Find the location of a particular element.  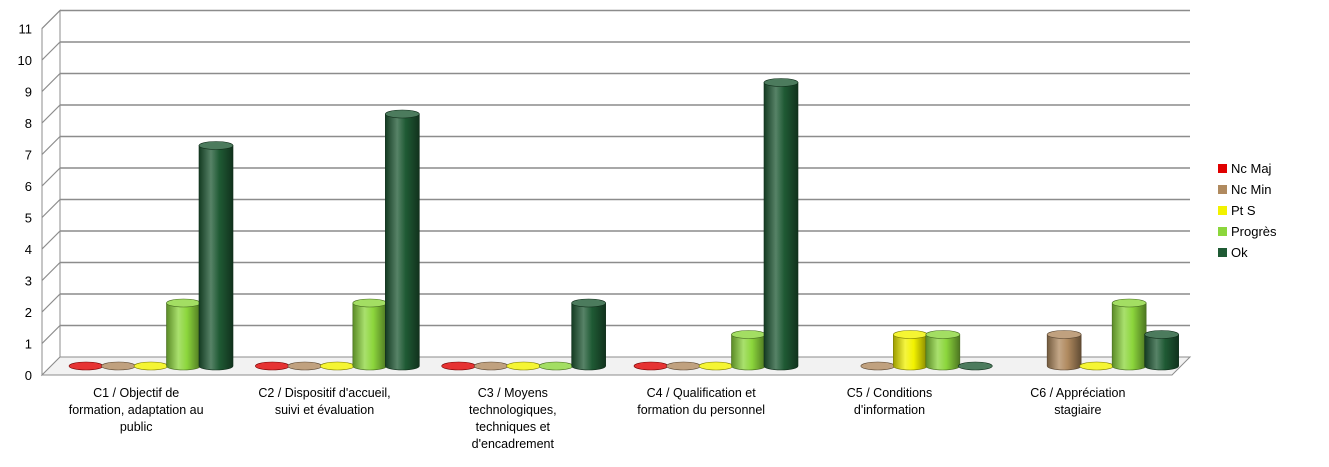

x-tick-label-line: suivi et évaluation is located at coordinates (324, 410).